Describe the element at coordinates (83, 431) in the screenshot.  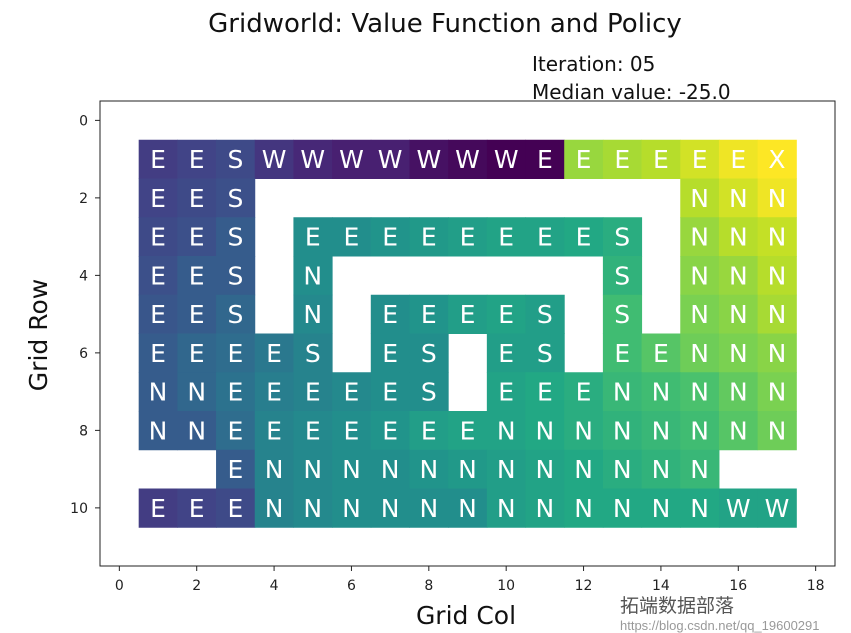
I see `y-tick-label: 8` at that location.